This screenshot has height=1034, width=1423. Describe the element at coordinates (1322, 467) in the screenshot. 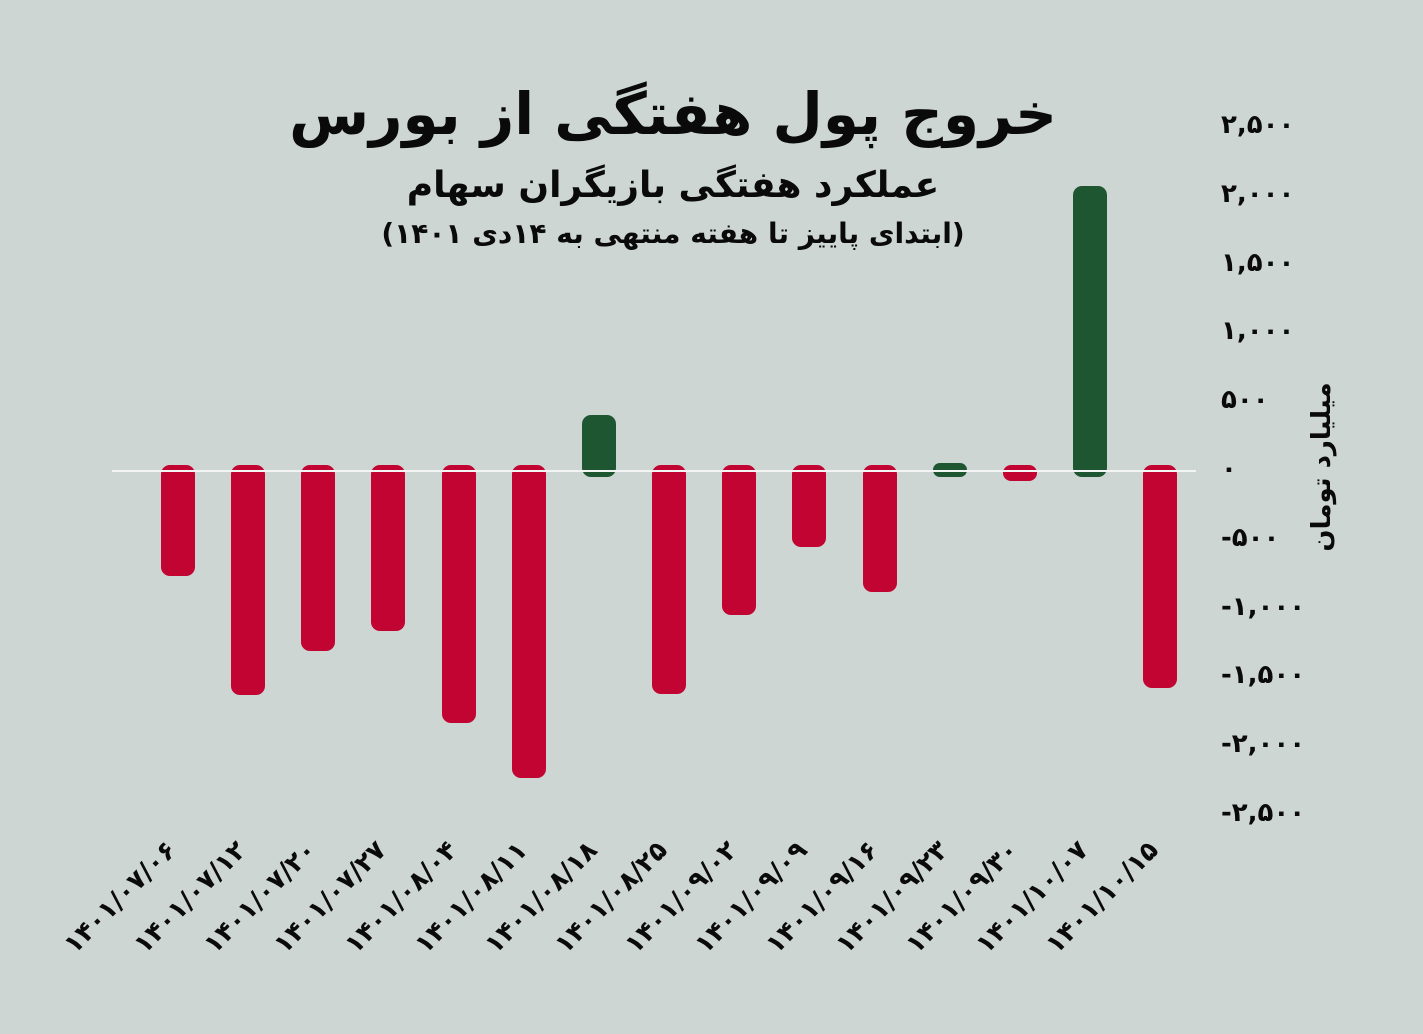

I see `y-axis-title: میلیارد تومان` at that location.